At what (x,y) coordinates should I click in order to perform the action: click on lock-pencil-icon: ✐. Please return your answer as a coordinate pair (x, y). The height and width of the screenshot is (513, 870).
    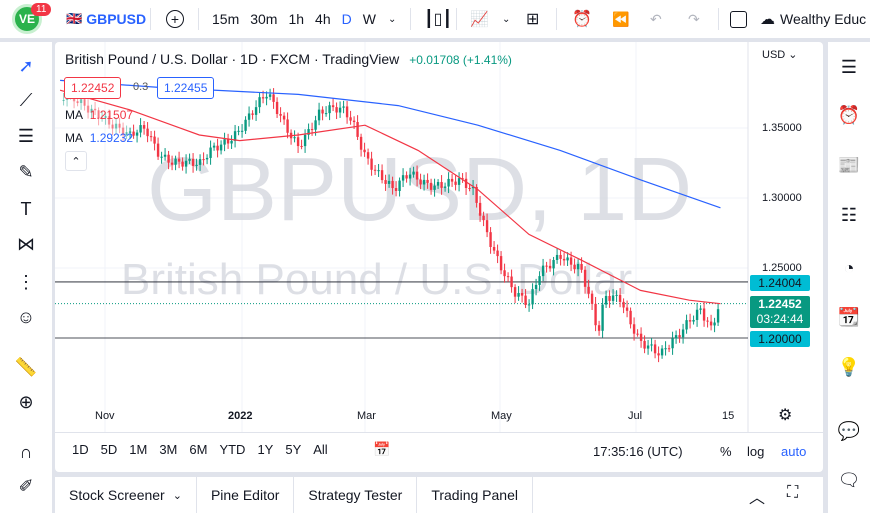
    Looking at the image, I should click on (26, 485).